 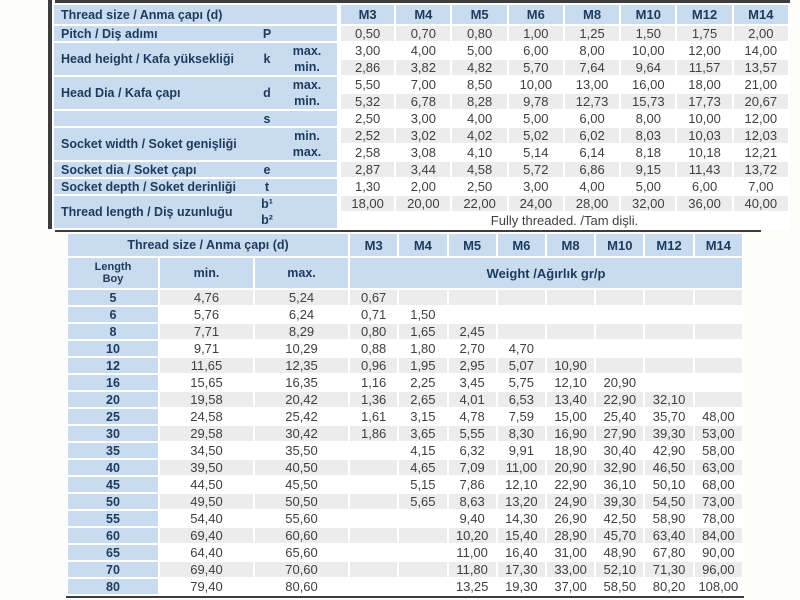 What do you see at coordinates (423, 203) in the screenshot?
I see `thread-length-b1-cell: 20,00` at bounding box center [423, 203].